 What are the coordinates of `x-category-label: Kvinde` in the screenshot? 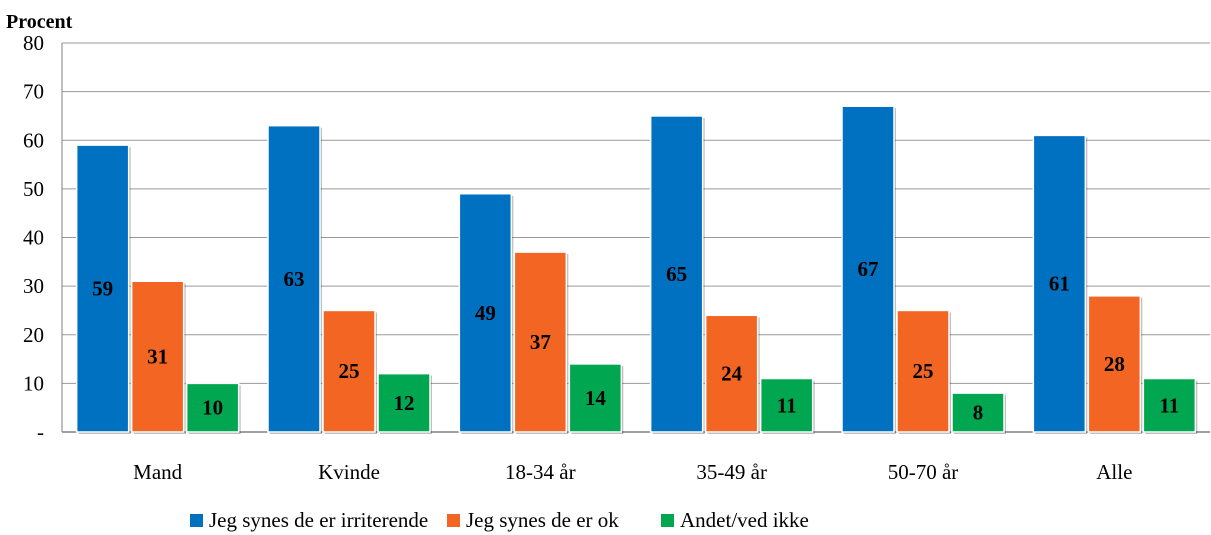 It's located at (349, 472).